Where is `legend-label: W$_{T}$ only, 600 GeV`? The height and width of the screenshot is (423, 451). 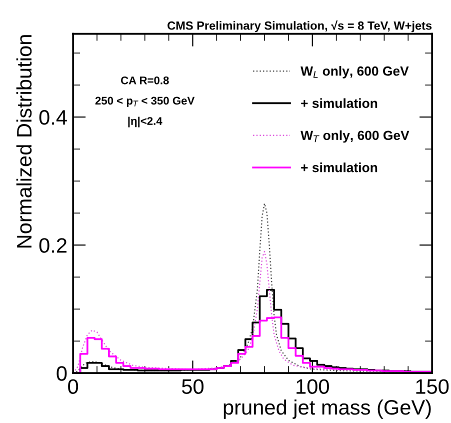 legend-label: W$_{T}$ only, 600 GeV is located at coordinates (355, 136).